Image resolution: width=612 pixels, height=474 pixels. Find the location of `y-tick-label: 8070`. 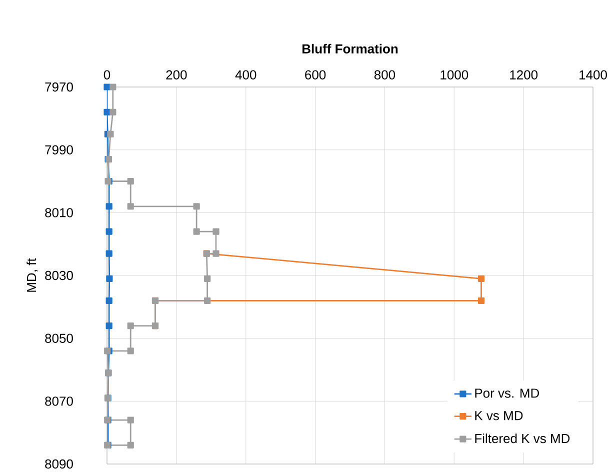

y-tick-label: 8070 is located at coordinates (59, 401).